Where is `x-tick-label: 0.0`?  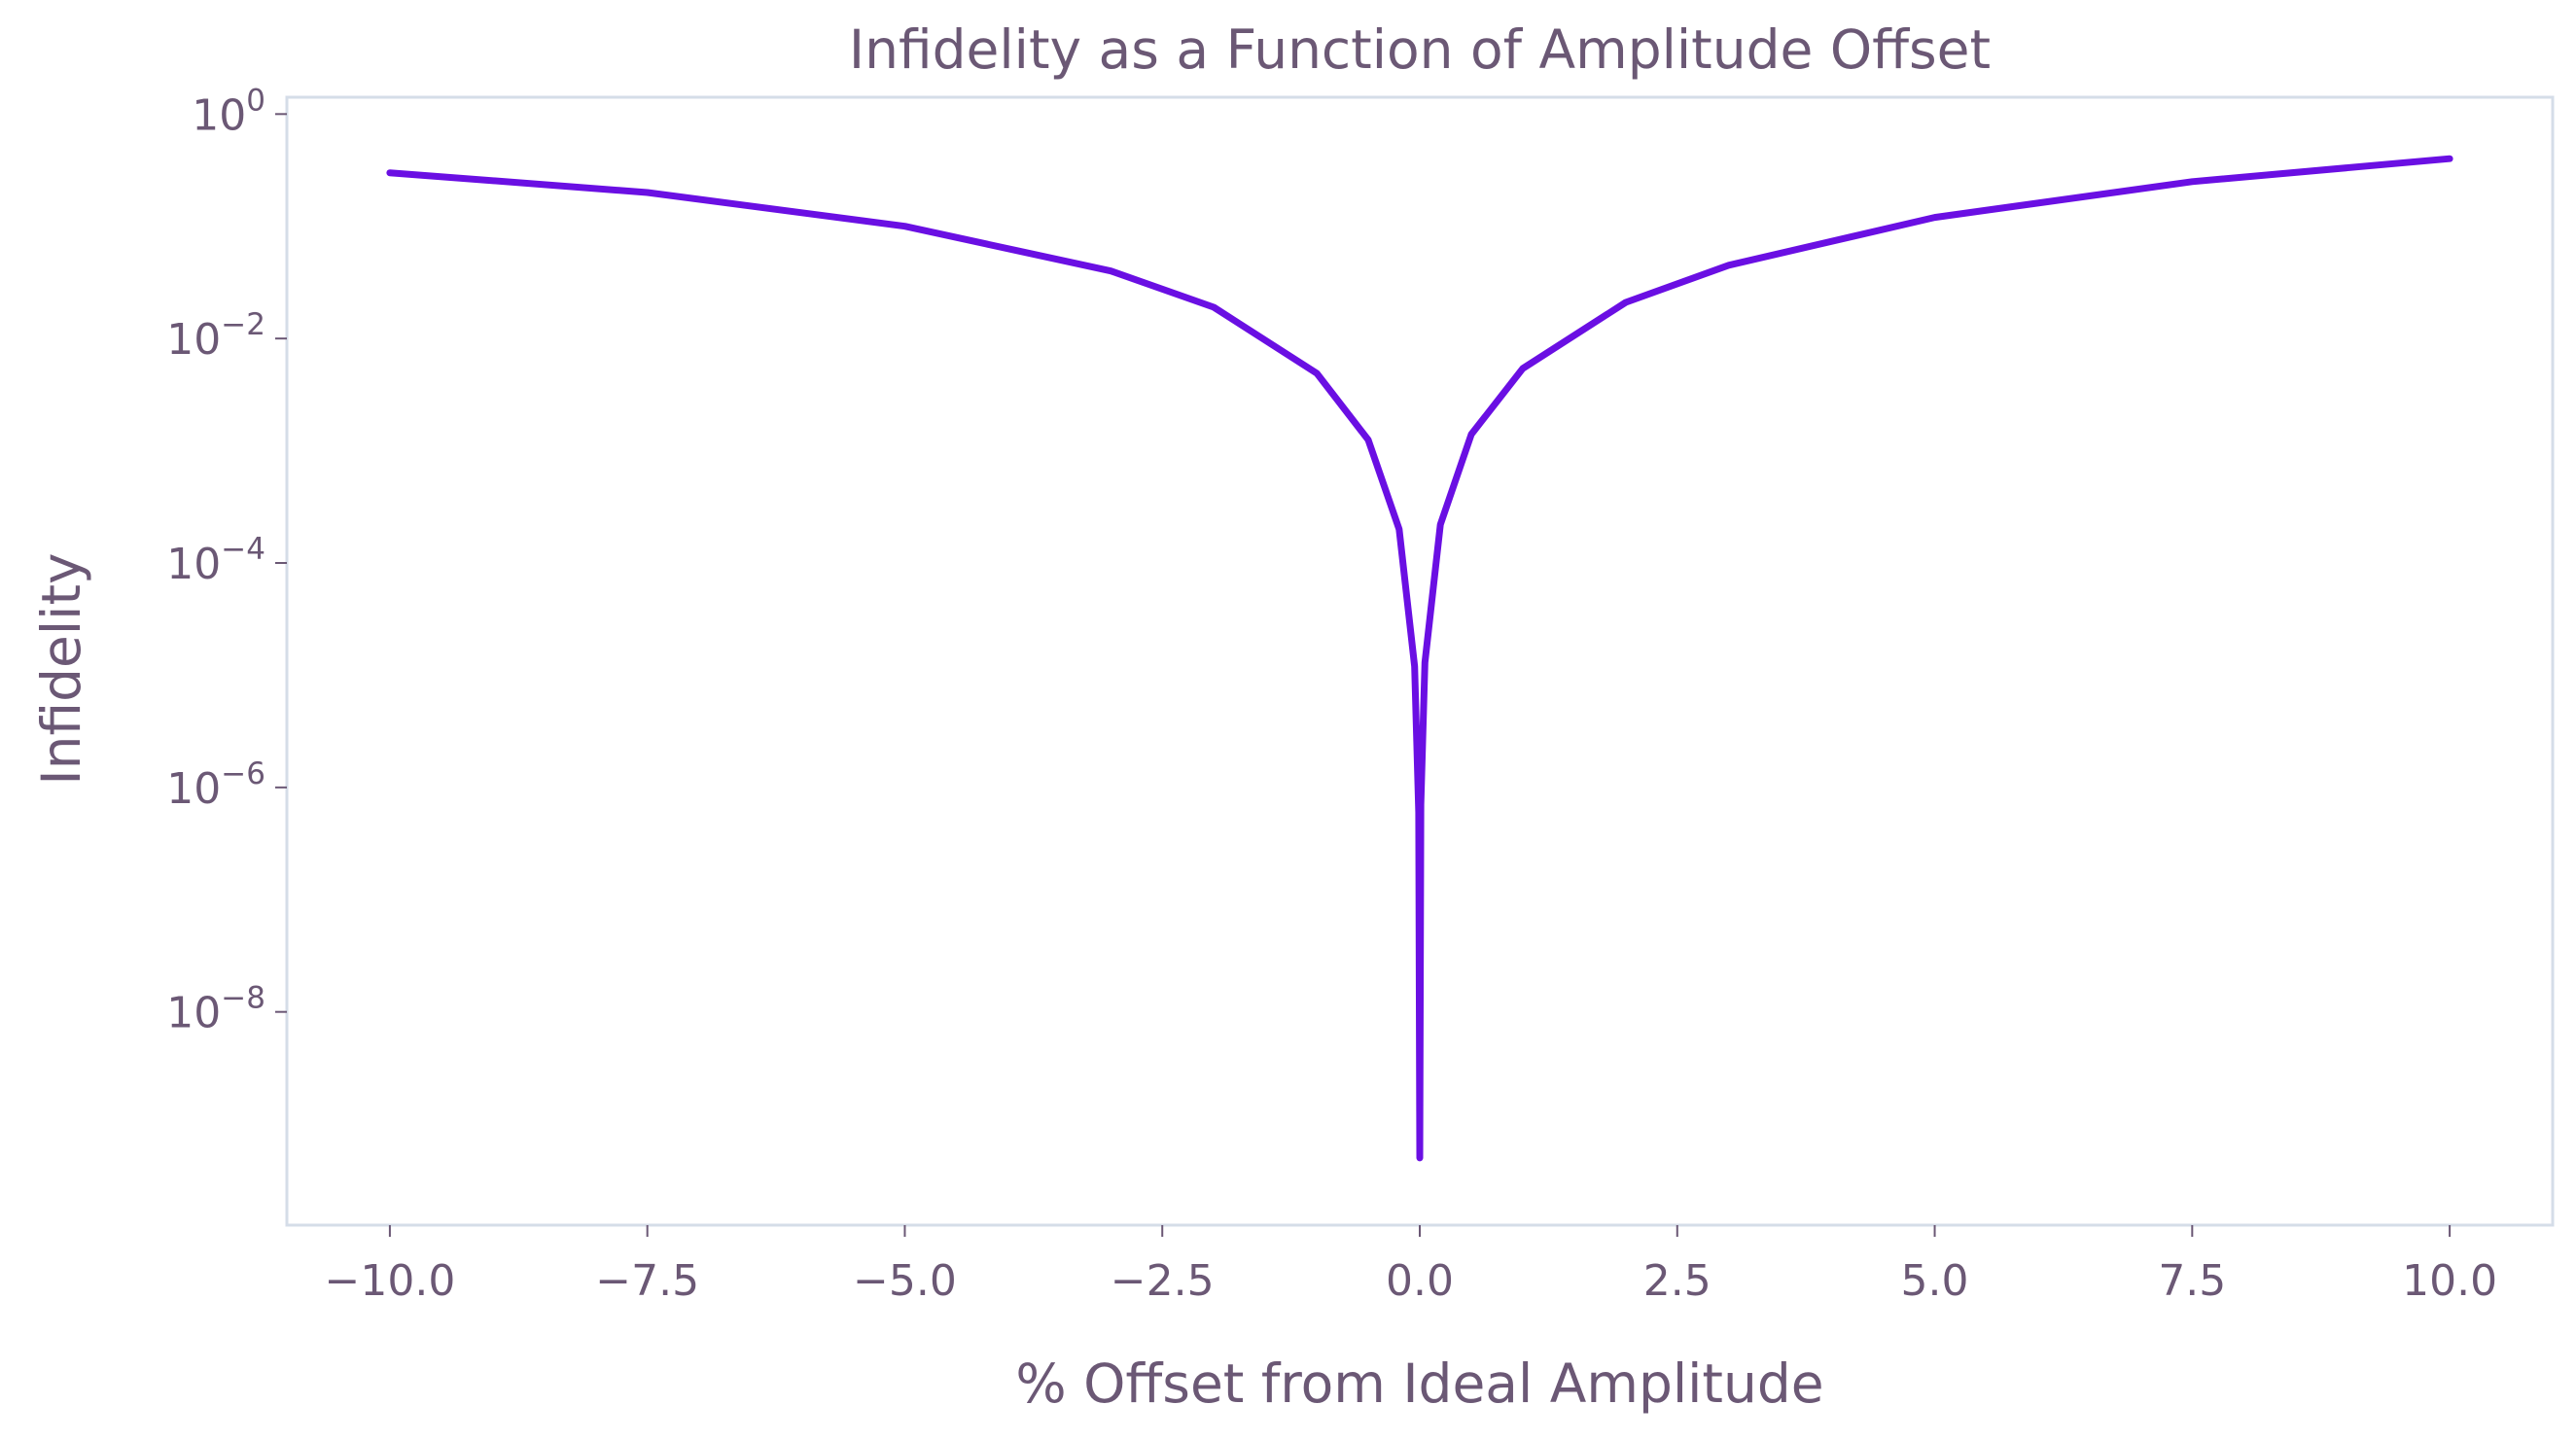 x-tick-label: 0.0 is located at coordinates (1420, 1281).